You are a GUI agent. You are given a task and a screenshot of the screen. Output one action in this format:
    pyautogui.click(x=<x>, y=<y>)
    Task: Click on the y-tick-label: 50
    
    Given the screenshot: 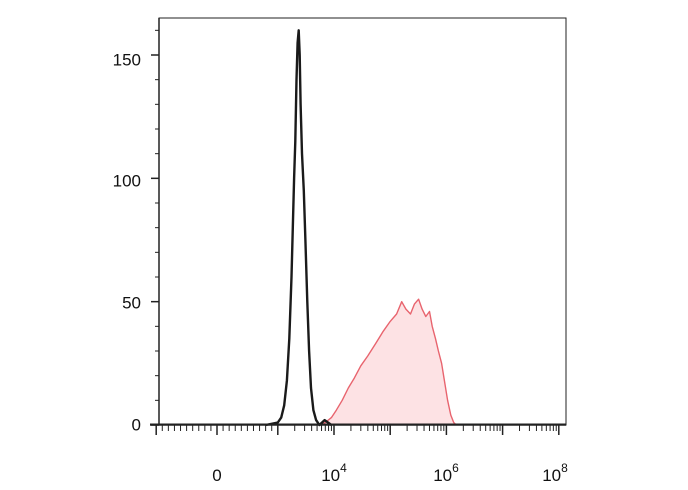 What is the action you would take?
    pyautogui.click(x=131, y=303)
    